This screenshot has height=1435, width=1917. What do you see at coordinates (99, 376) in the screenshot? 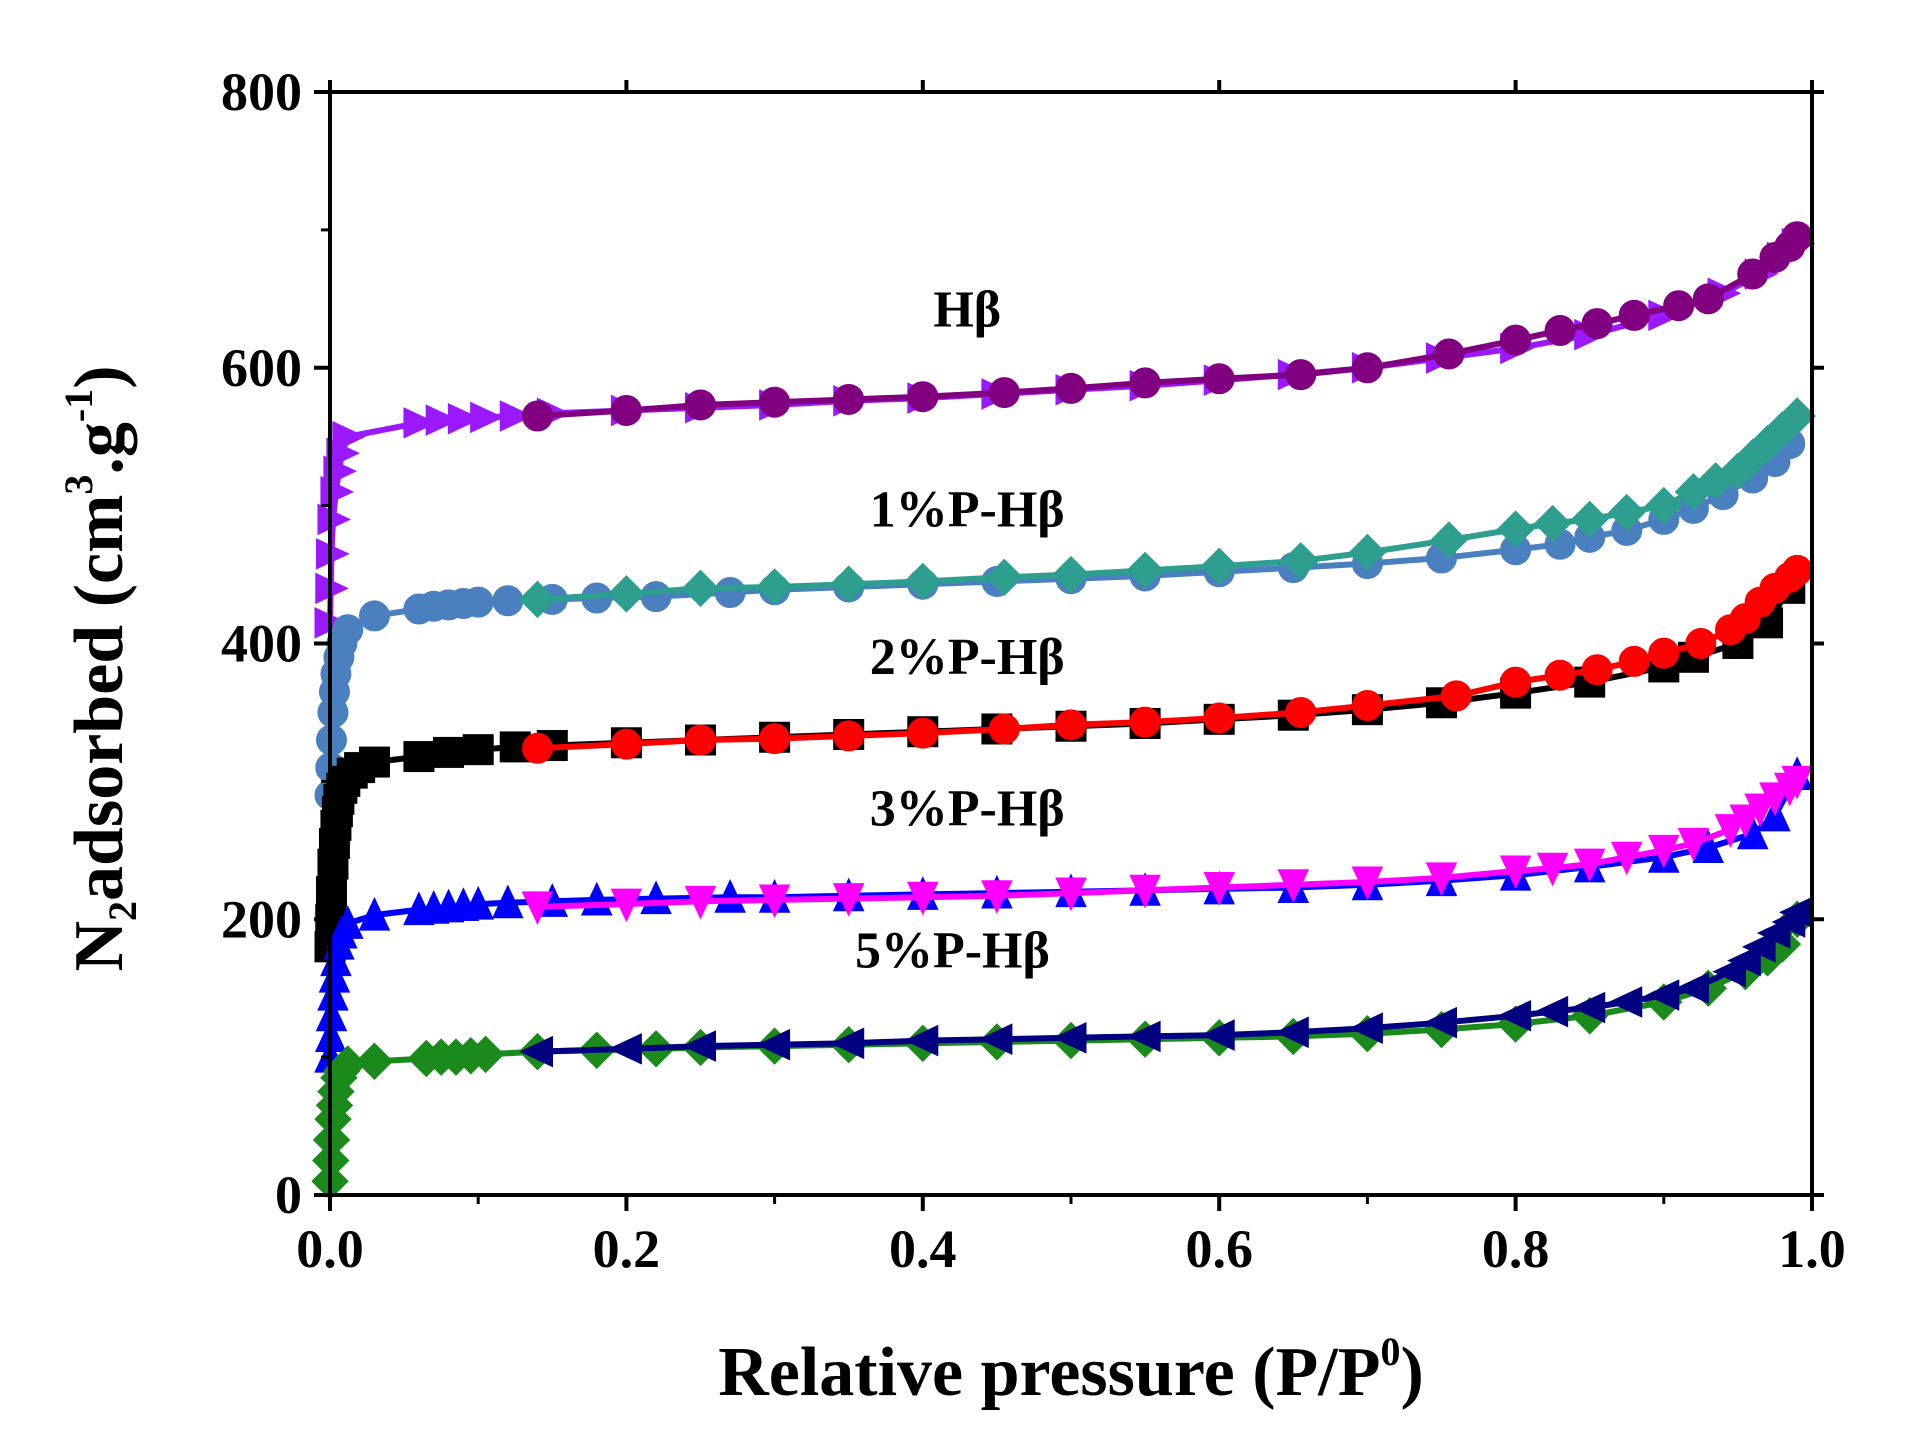
I see `y-axis-title-close: )` at bounding box center [99, 376].